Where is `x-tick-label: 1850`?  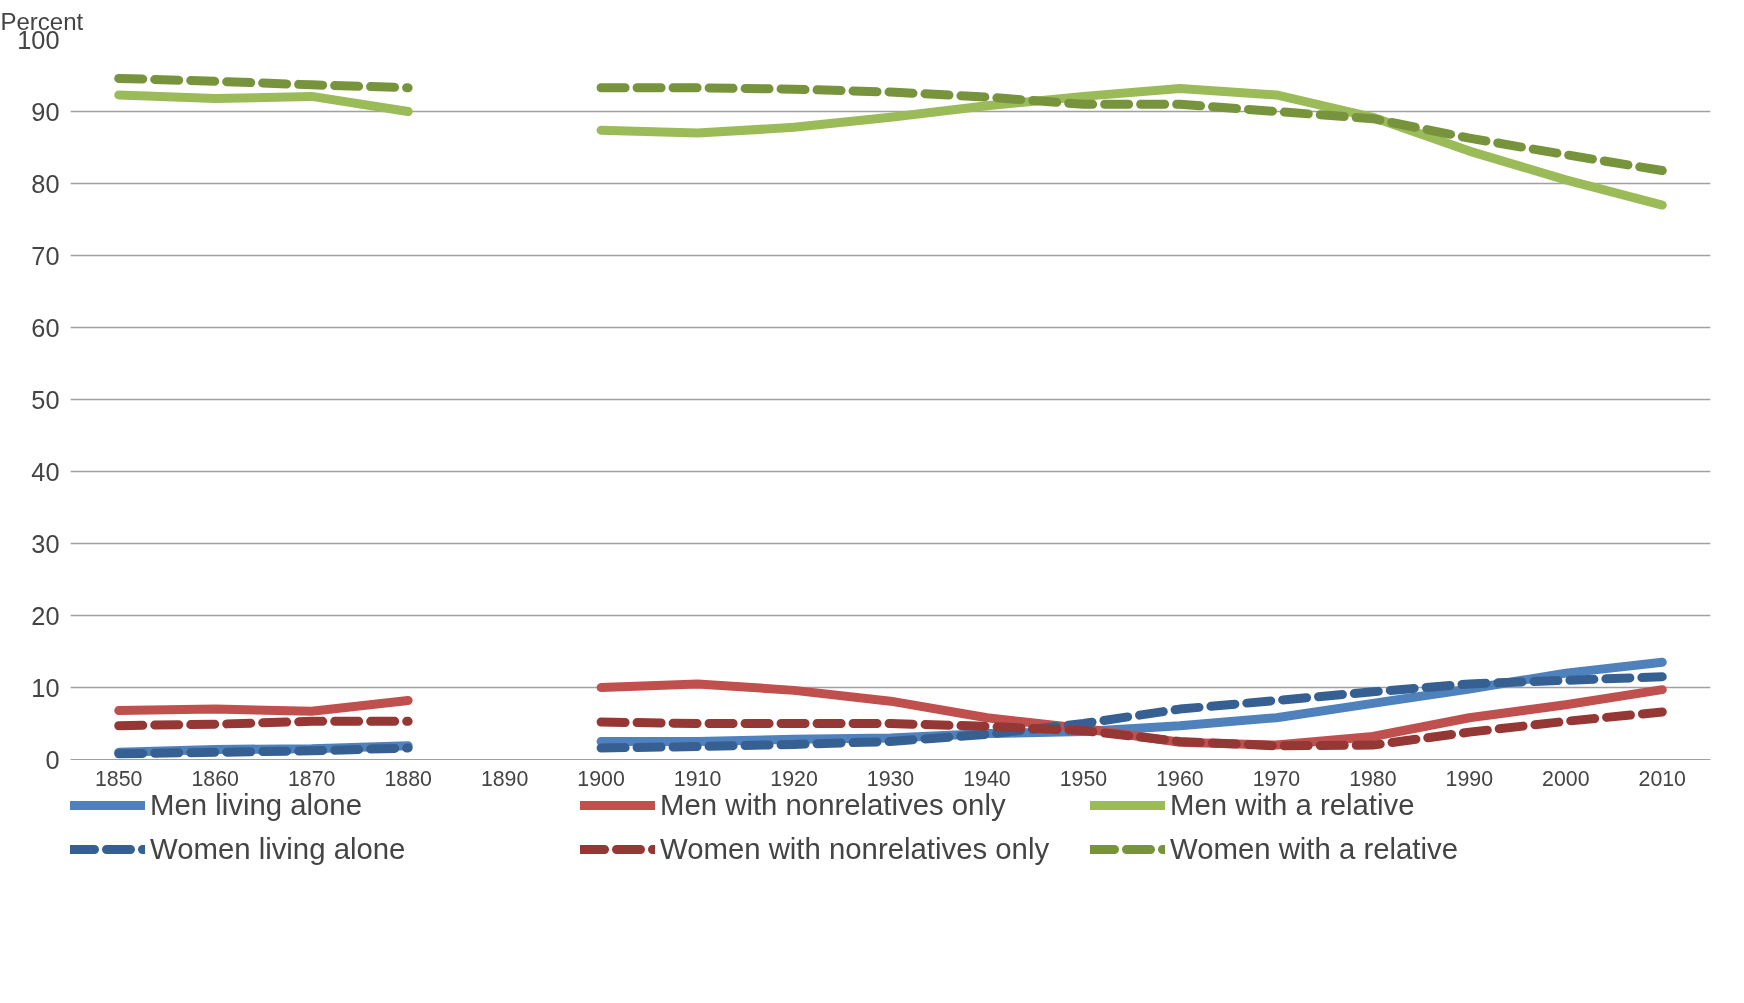 x-tick-label: 1850 is located at coordinates (119, 778).